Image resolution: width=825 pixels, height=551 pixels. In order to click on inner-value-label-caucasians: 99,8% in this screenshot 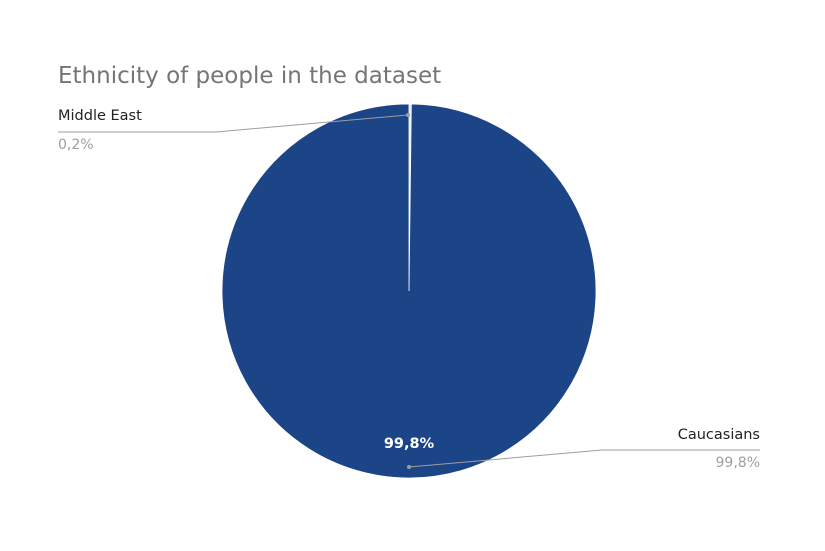, I will do `click(409, 444)`.